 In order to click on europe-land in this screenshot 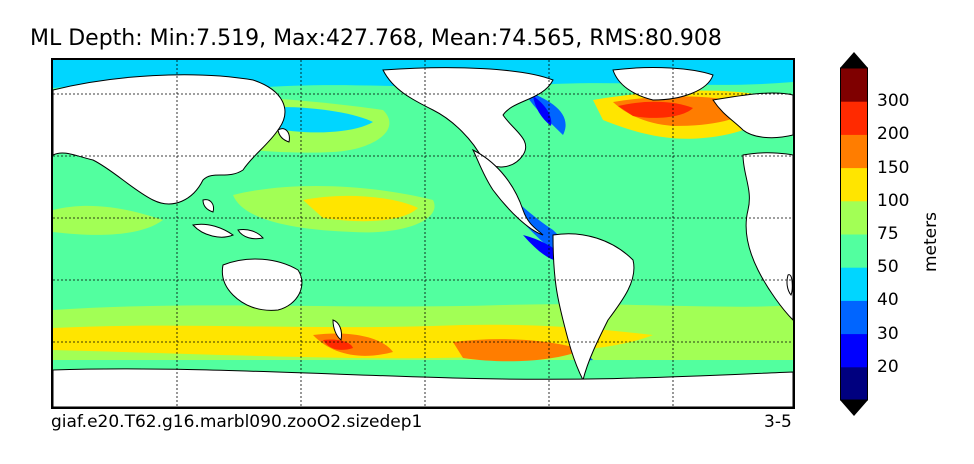, I will do `click(752, 115)`.